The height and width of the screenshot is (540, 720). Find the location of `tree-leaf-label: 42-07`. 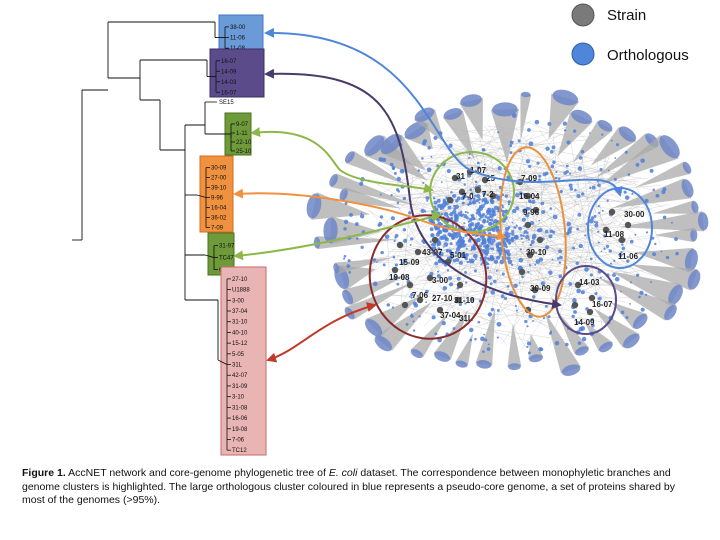

tree-leaf-label: 42-07 is located at coordinates (240, 376).